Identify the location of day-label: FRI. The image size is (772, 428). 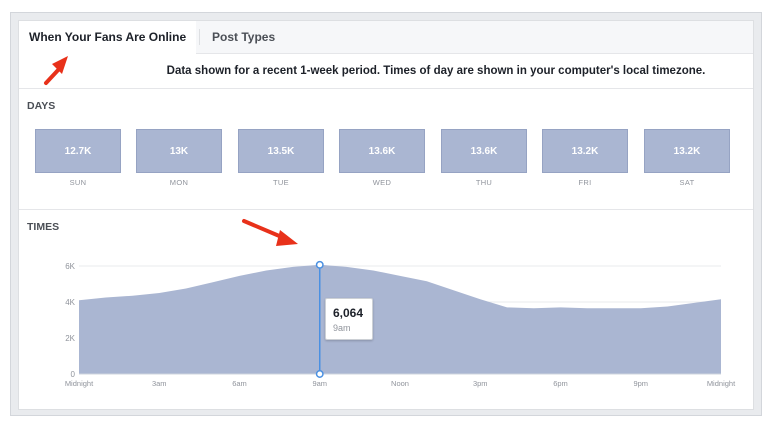
(585, 182).